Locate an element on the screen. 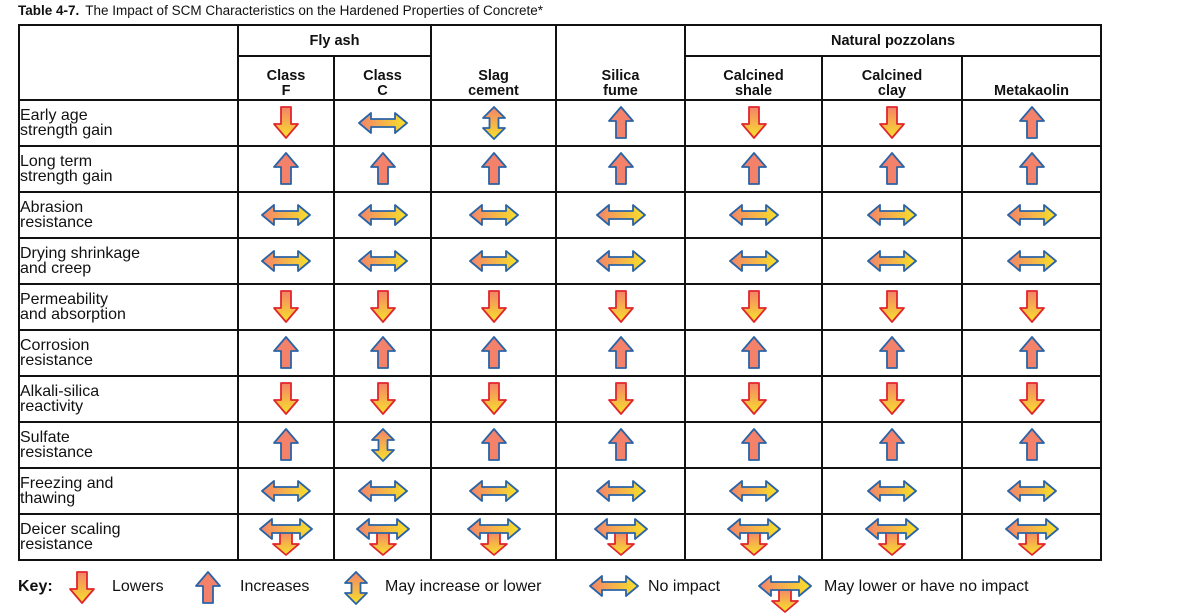  row-label: Abrasion resistance is located at coordinates (128, 215).